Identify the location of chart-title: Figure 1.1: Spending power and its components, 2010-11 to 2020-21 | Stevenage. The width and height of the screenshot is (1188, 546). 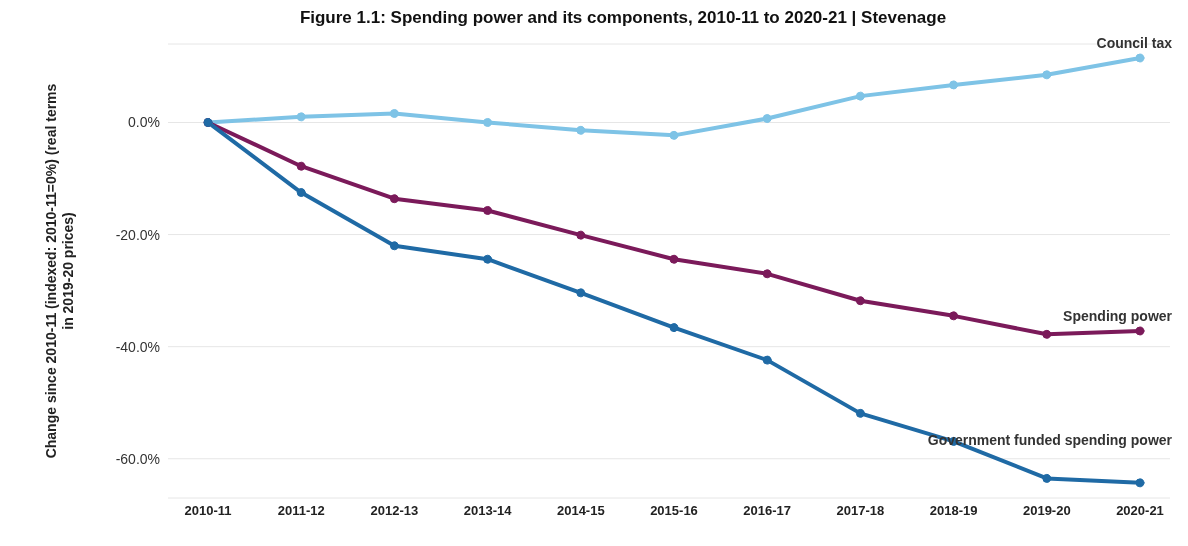
(623, 18).